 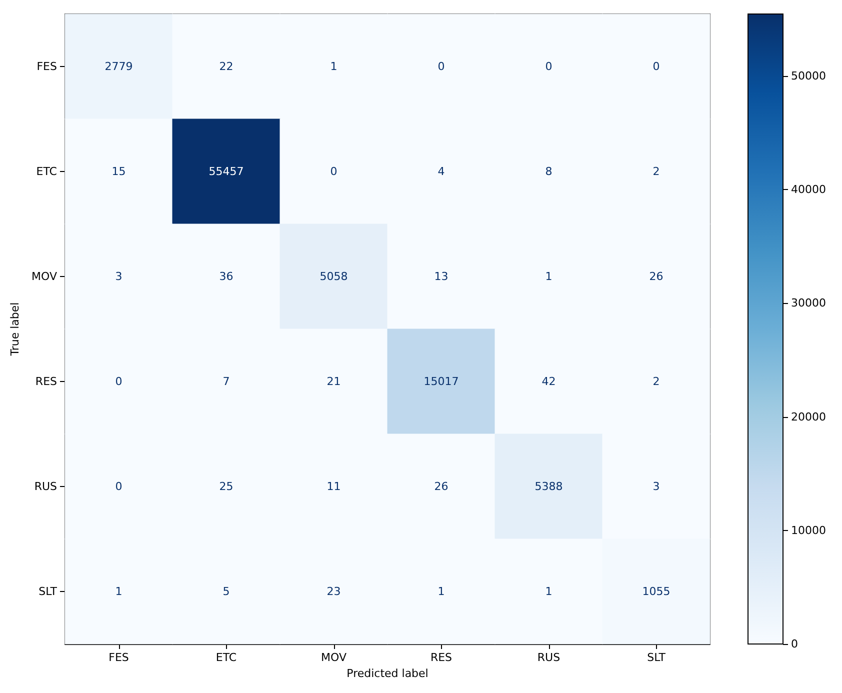 I want to click on x-tick-label: SLT, so click(x=656, y=657).